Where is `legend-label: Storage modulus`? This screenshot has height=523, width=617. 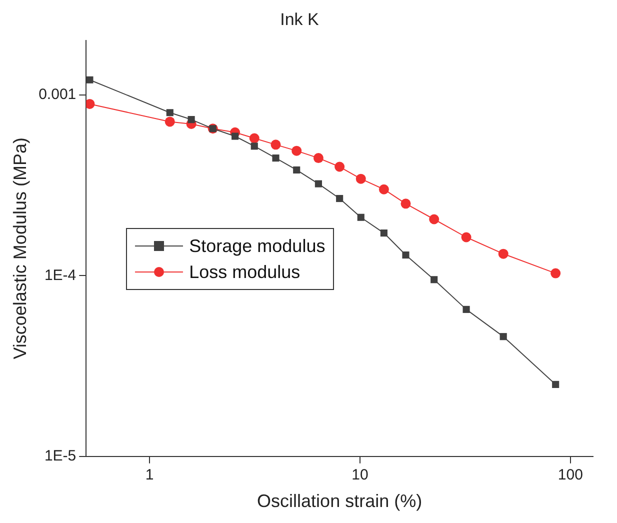 legend-label: Storage modulus is located at coordinates (257, 246).